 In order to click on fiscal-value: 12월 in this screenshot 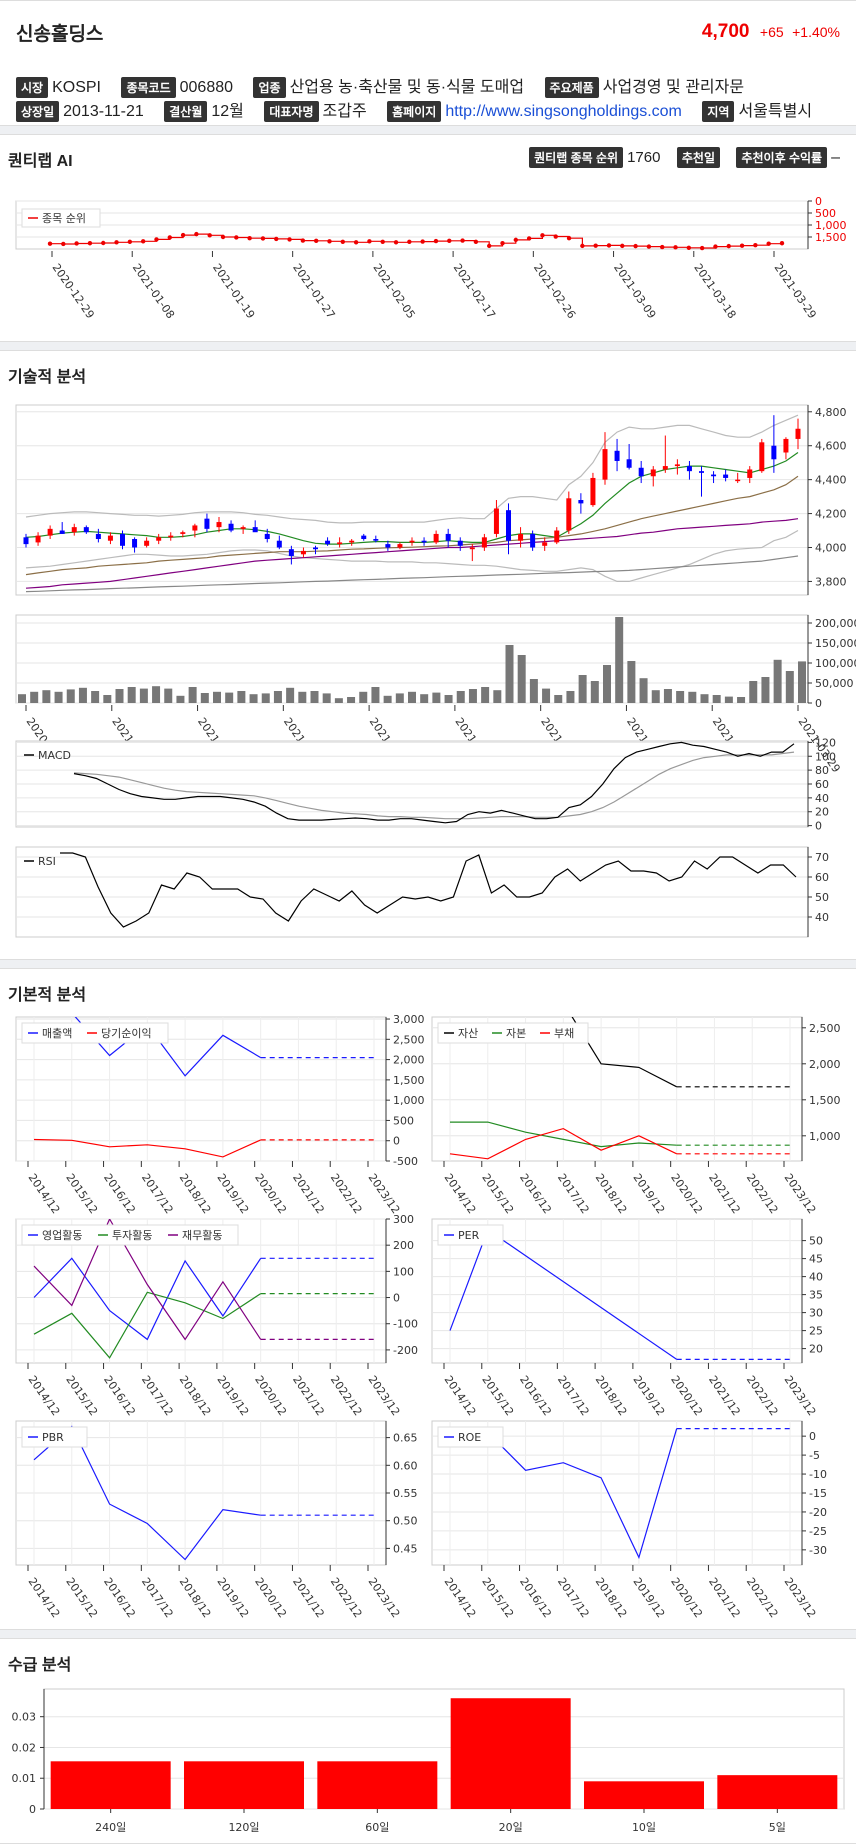, I will do `click(227, 111)`.